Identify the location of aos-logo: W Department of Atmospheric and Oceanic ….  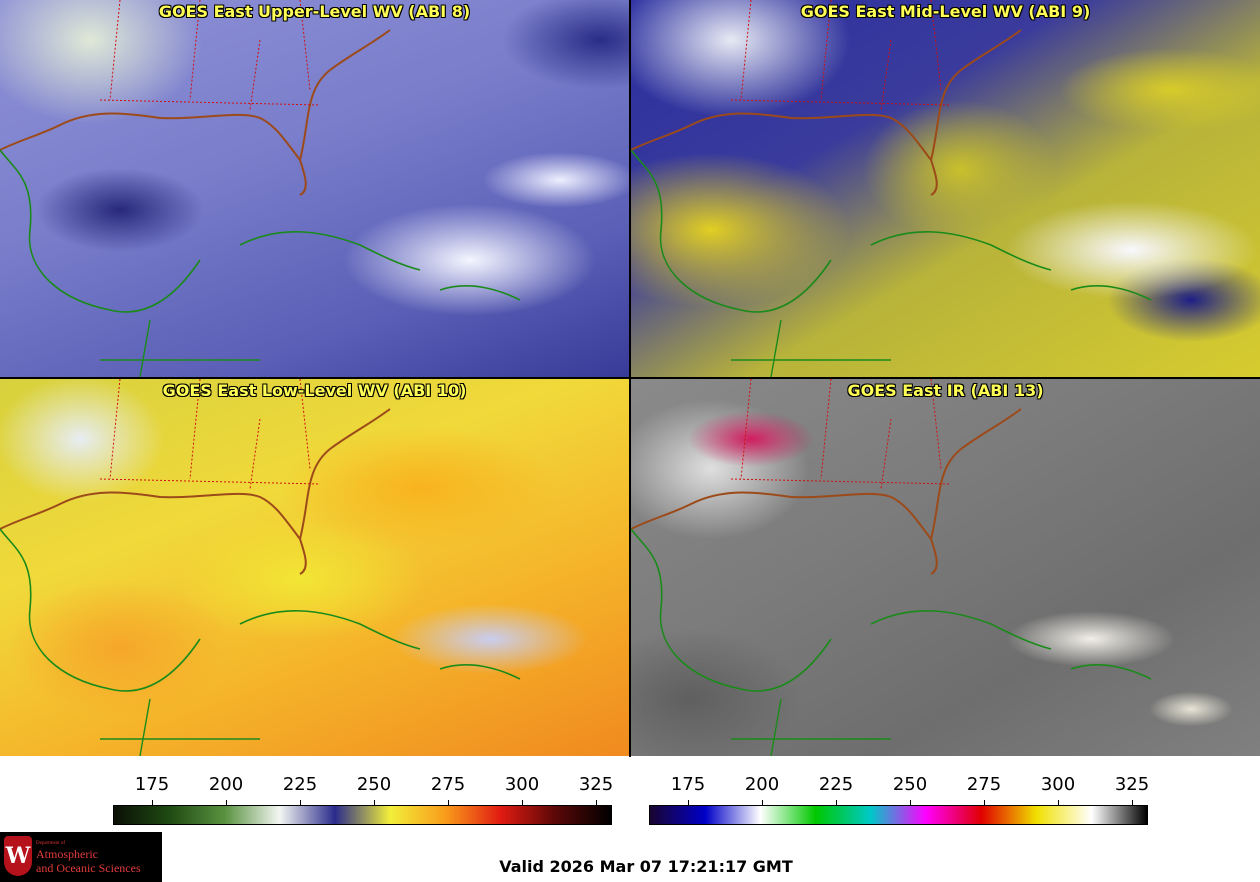
(81, 857).